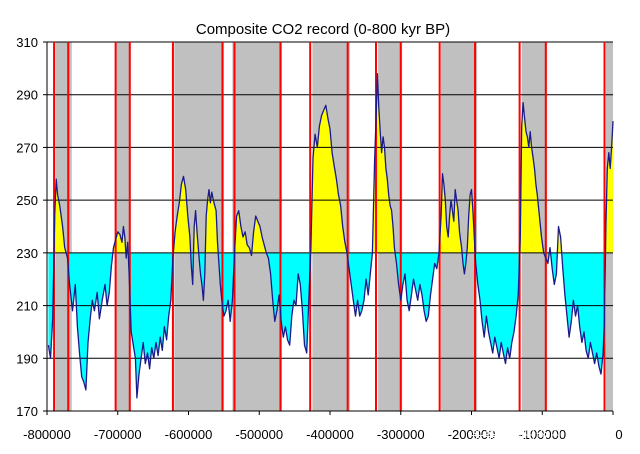 Image resolution: width=640 pixels, height=454 pixels. What do you see at coordinates (542, 434) in the screenshot?
I see `x-tick-label-7: -100000` at bounding box center [542, 434].